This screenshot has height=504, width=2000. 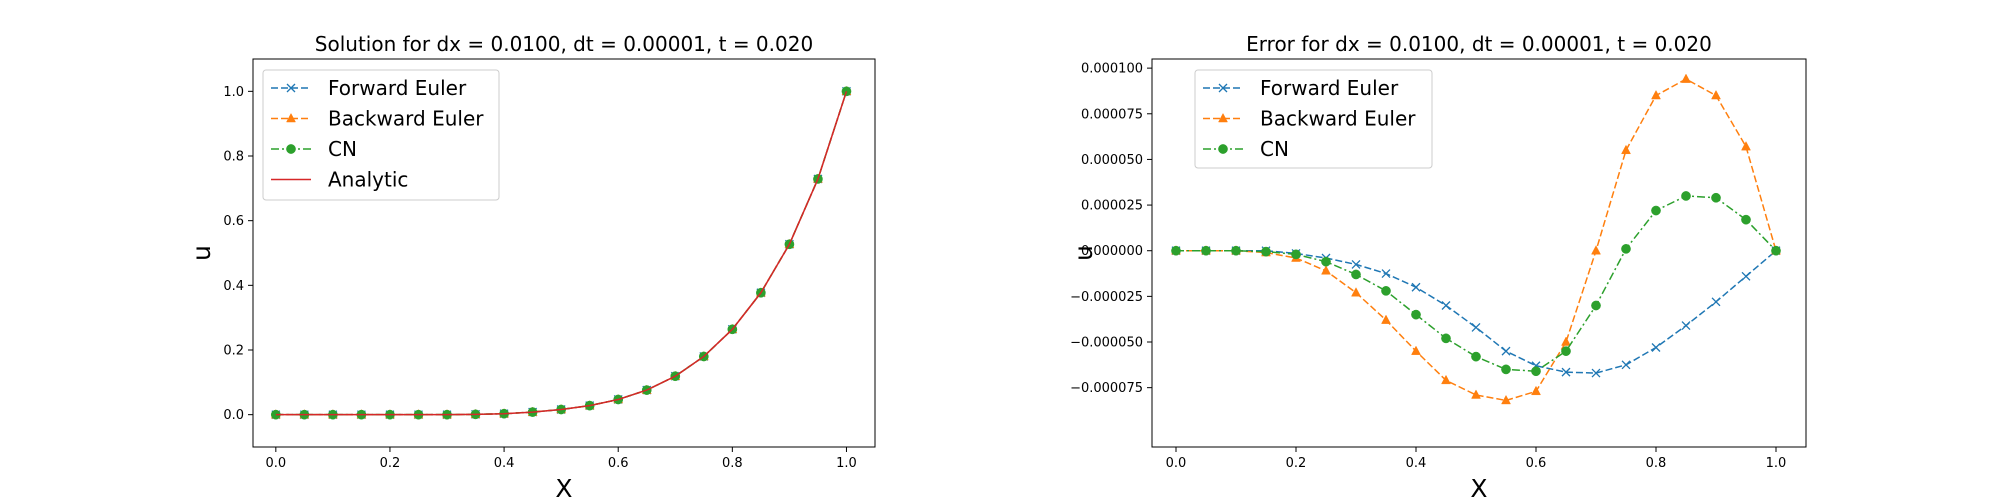 What do you see at coordinates (233, 415) in the screenshot?
I see `y-tick-label: 0.0` at bounding box center [233, 415].